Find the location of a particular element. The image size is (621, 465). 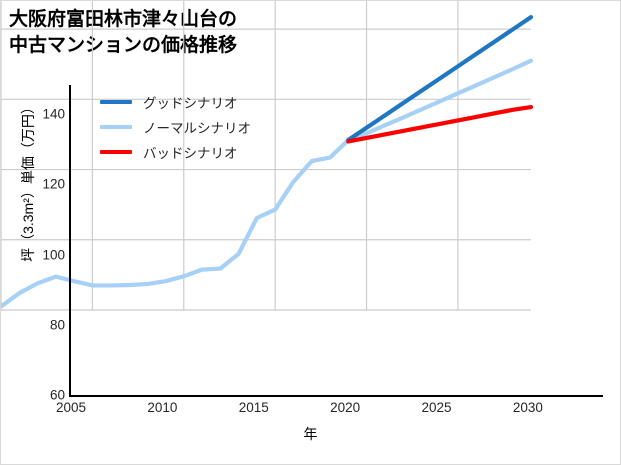

legend-item: バッドシナリオ is located at coordinates (175, 152).